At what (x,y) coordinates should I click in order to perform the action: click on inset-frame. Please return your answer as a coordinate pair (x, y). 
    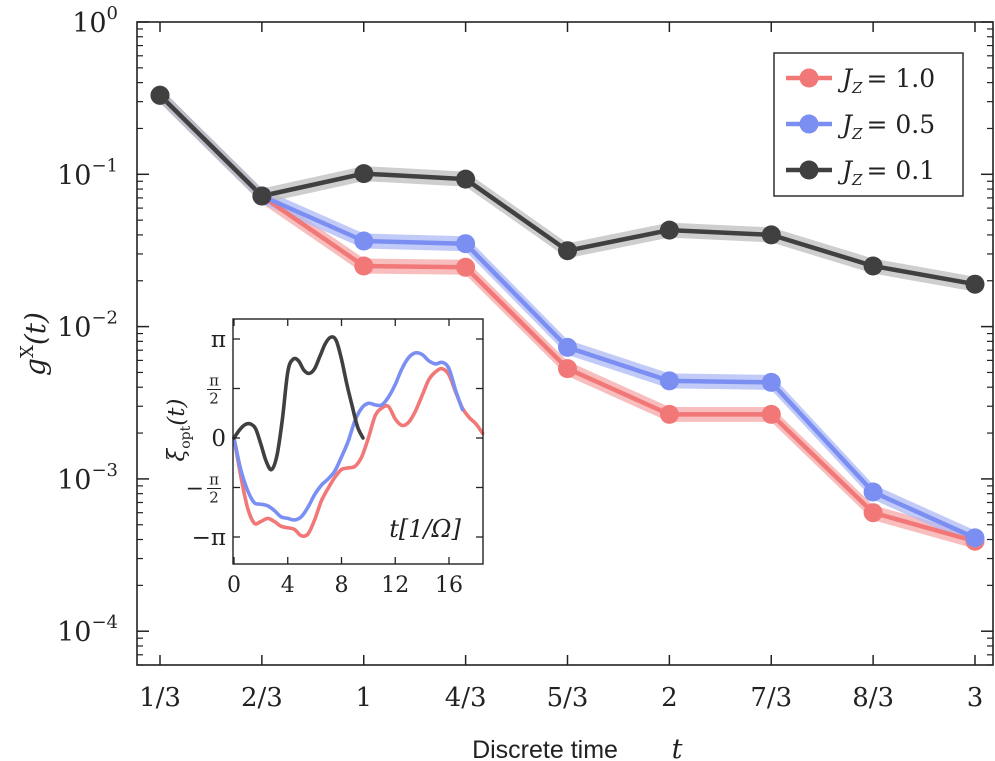
    Looking at the image, I should click on (358, 441).